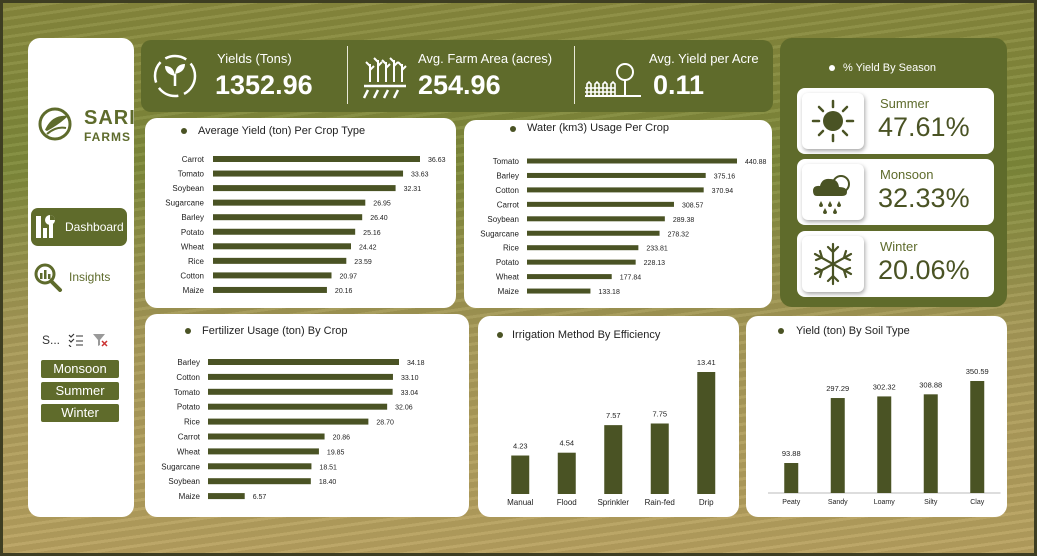 The height and width of the screenshot is (556, 1037). I want to click on category-label: Tomato, so click(187, 392).